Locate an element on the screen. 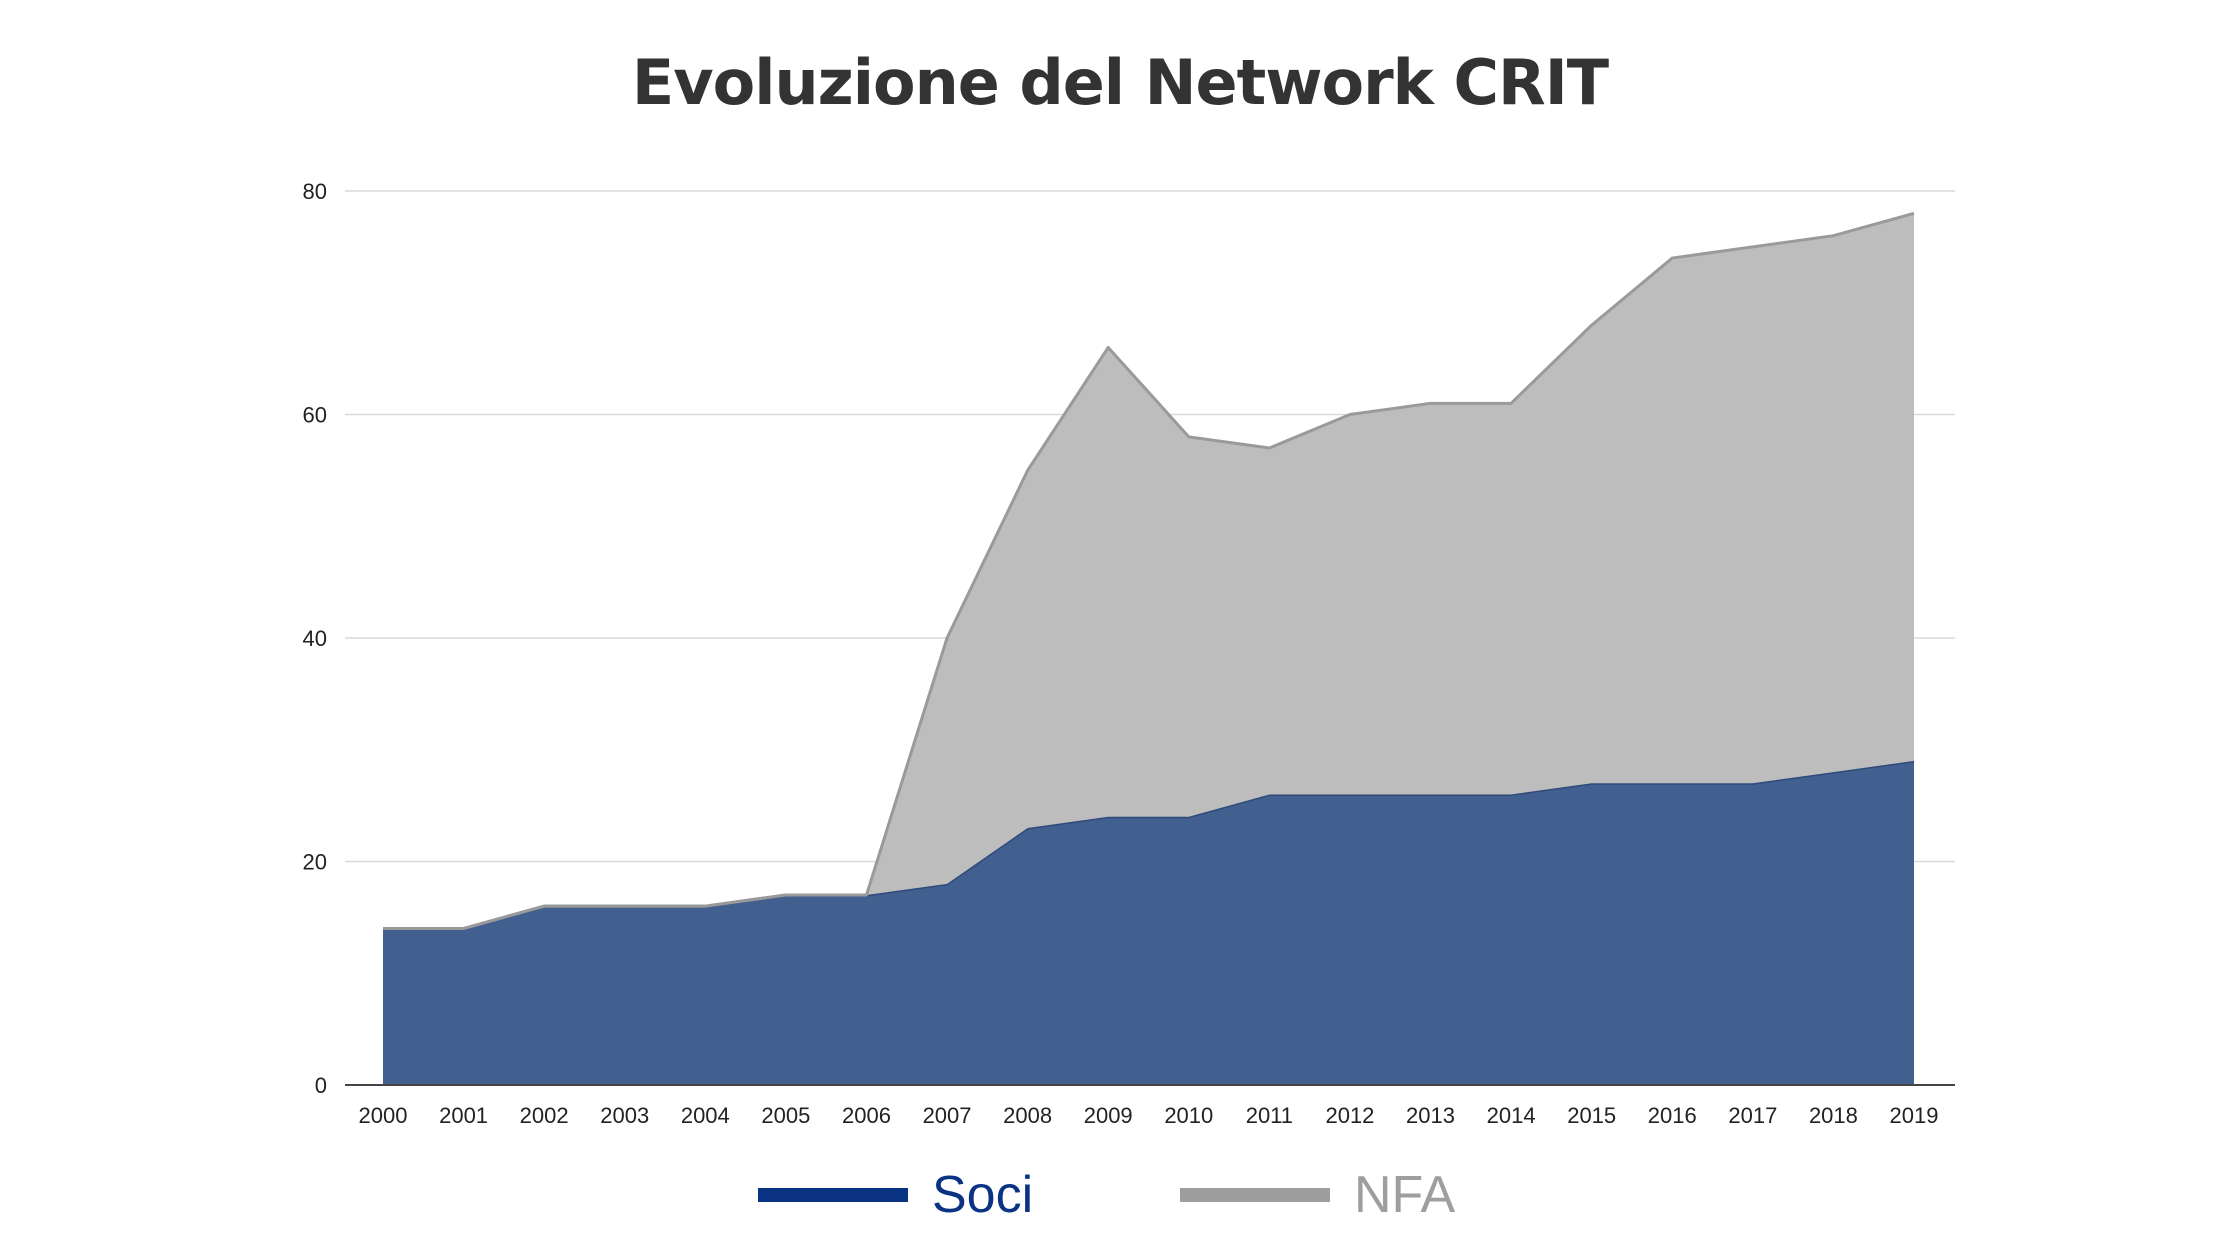  legend-item-soci: Soci is located at coordinates (895, 1195).